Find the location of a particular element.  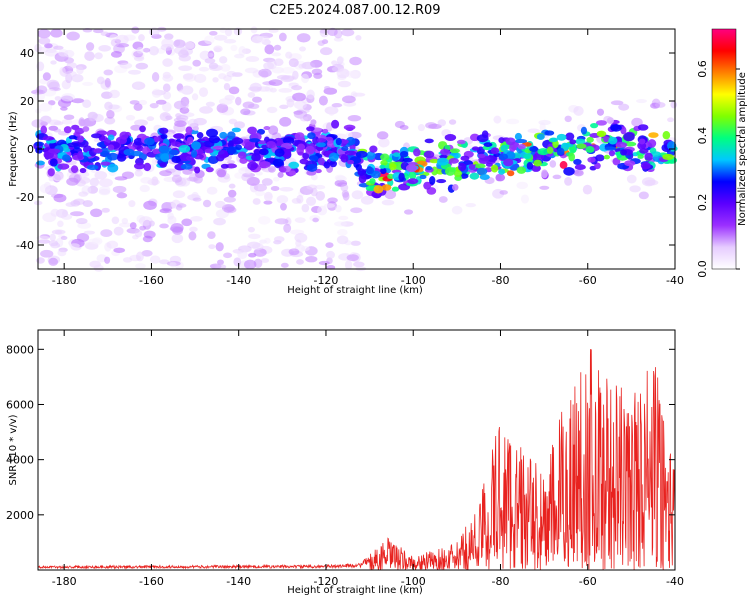

spectrogram-y-tick-label: 40 is located at coordinates (27, 53).